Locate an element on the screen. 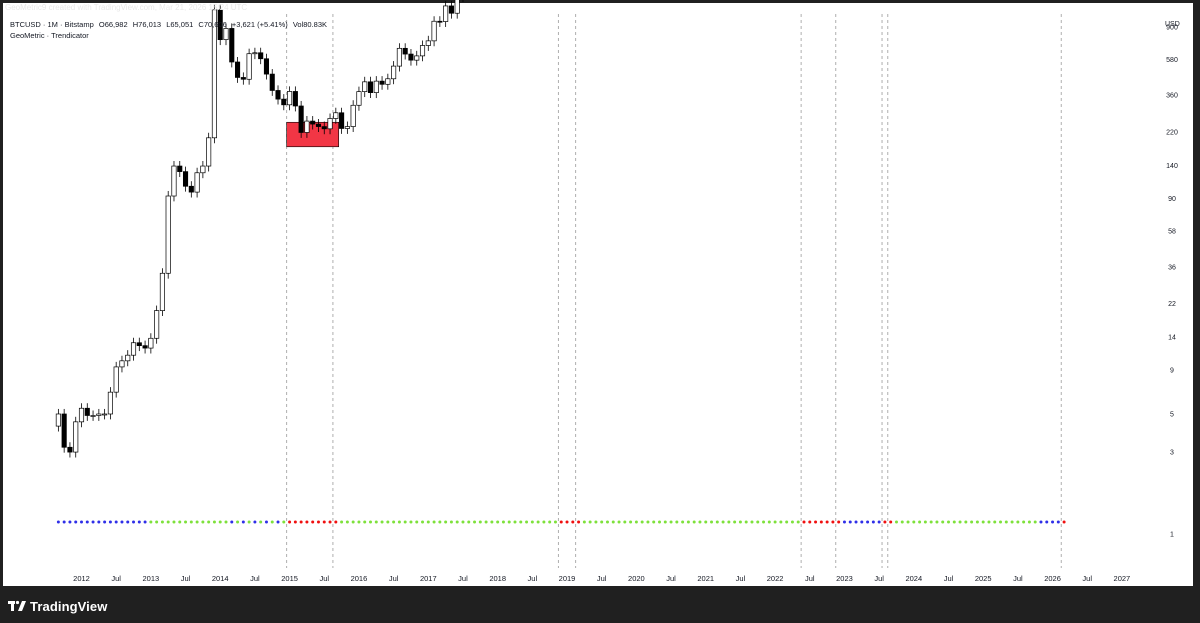 The height and width of the screenshot is (623, 1200). price-axis-tick-label: 3 is located at coordinates (1172, 453).